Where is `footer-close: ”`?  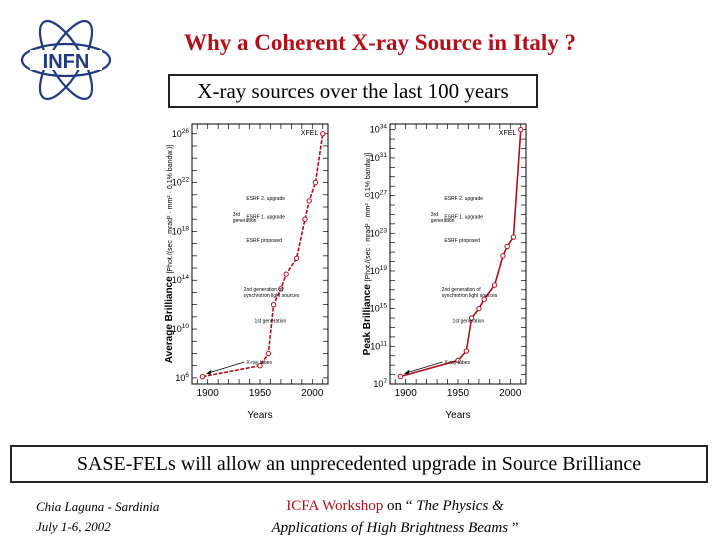 footer-close: ” is located at coordinates (513, 528).